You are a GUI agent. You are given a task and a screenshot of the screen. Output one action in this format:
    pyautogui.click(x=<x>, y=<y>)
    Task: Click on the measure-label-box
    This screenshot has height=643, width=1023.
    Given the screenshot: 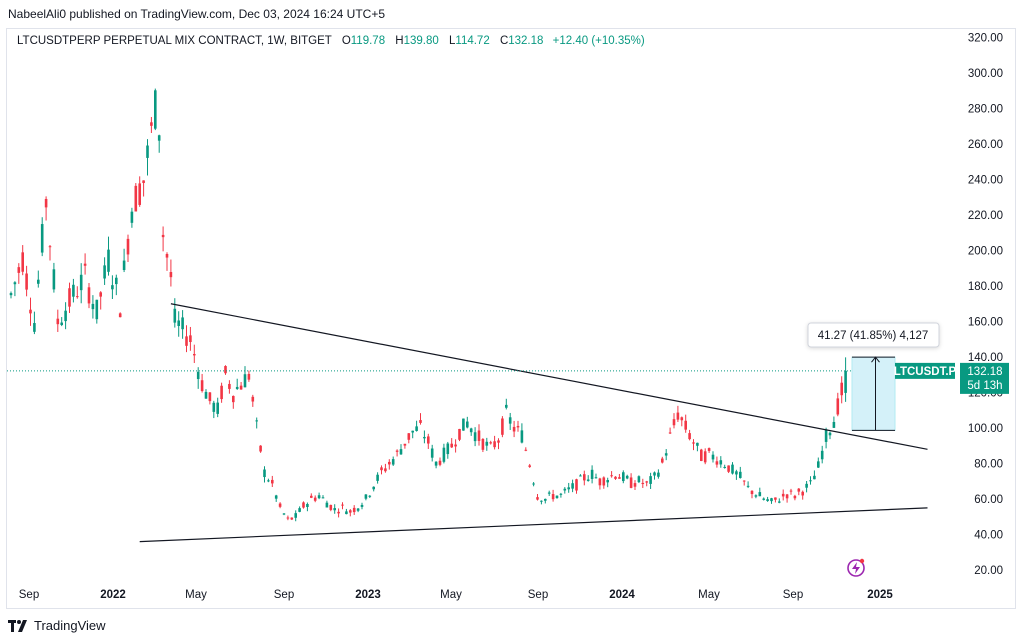 What is the action you would take?
    pyautogui.click(x=873, y=335)
    